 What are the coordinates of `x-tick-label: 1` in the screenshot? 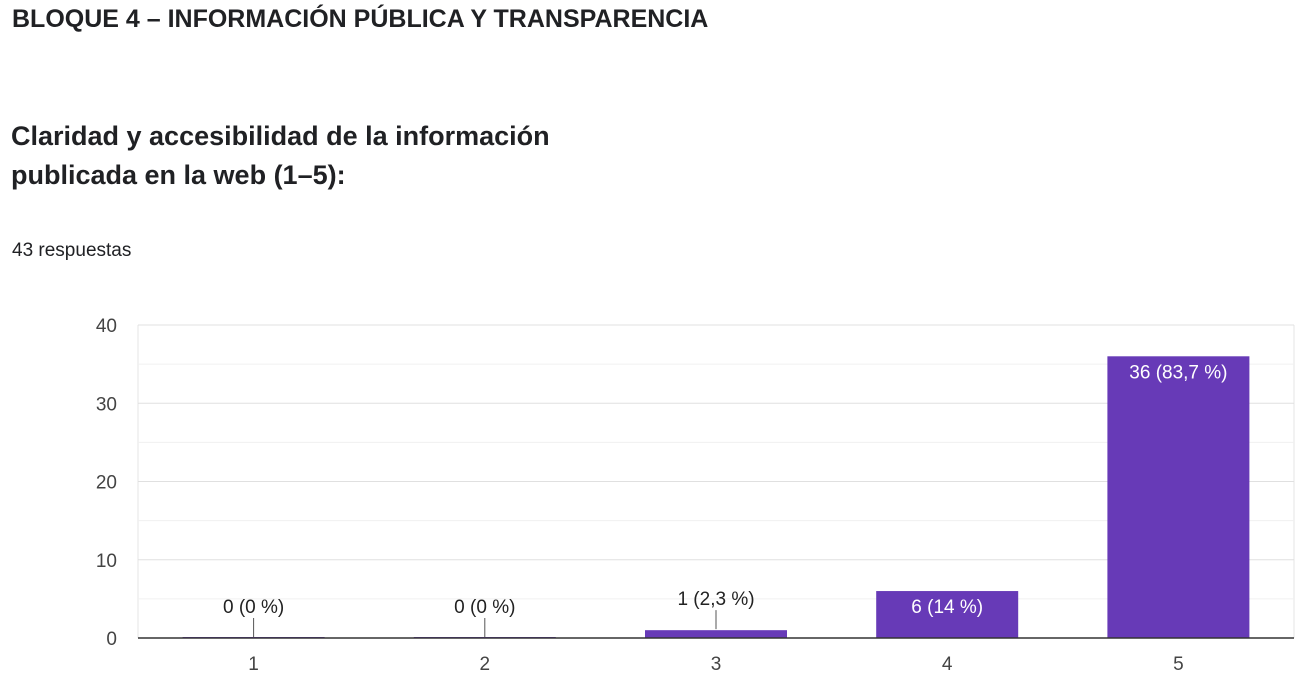 It's located at (253, 664).